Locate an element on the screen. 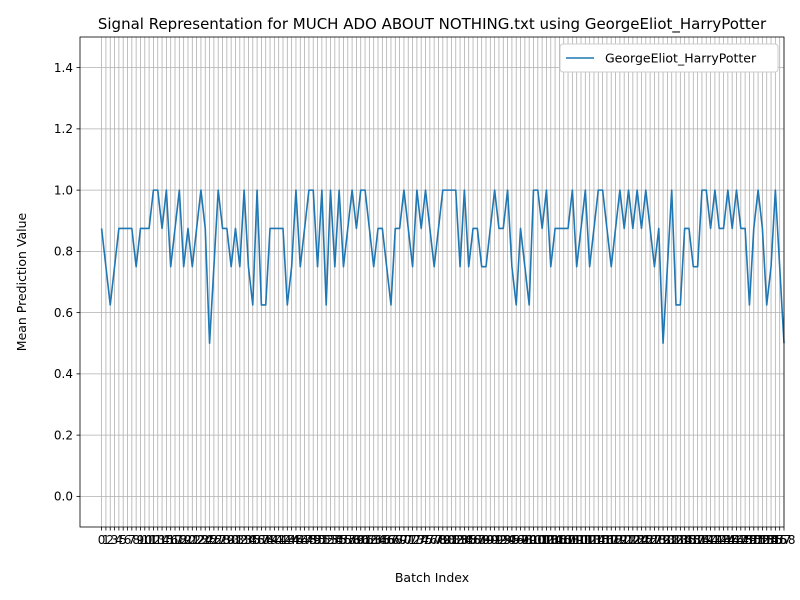  x-tick-label: 8 is located at coordinates (136, 540).